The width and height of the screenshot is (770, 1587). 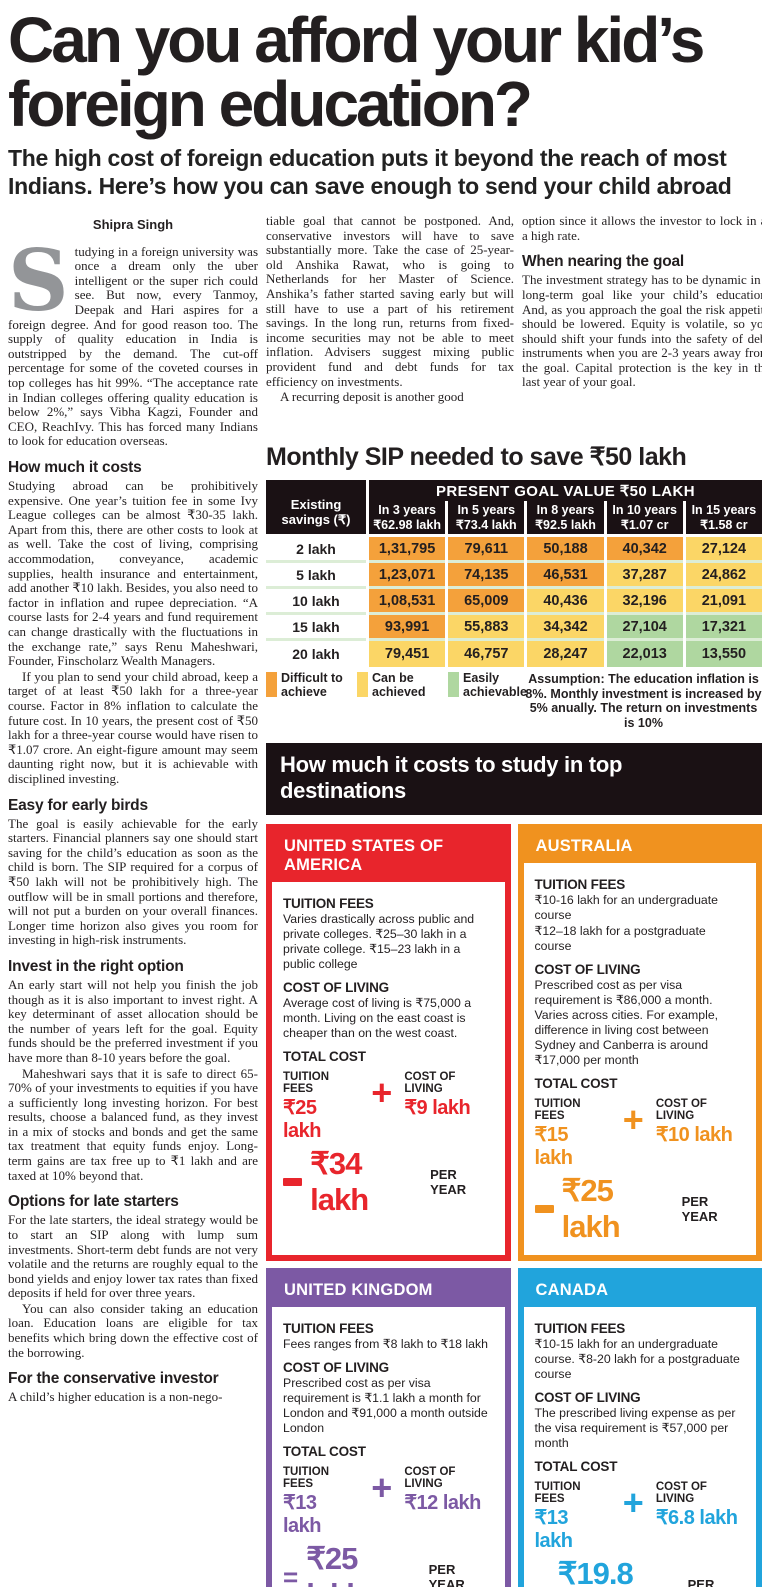 I want to click on sip-column-header: In 3 years ₹62.98 lakh, so click(x=407, y=519).